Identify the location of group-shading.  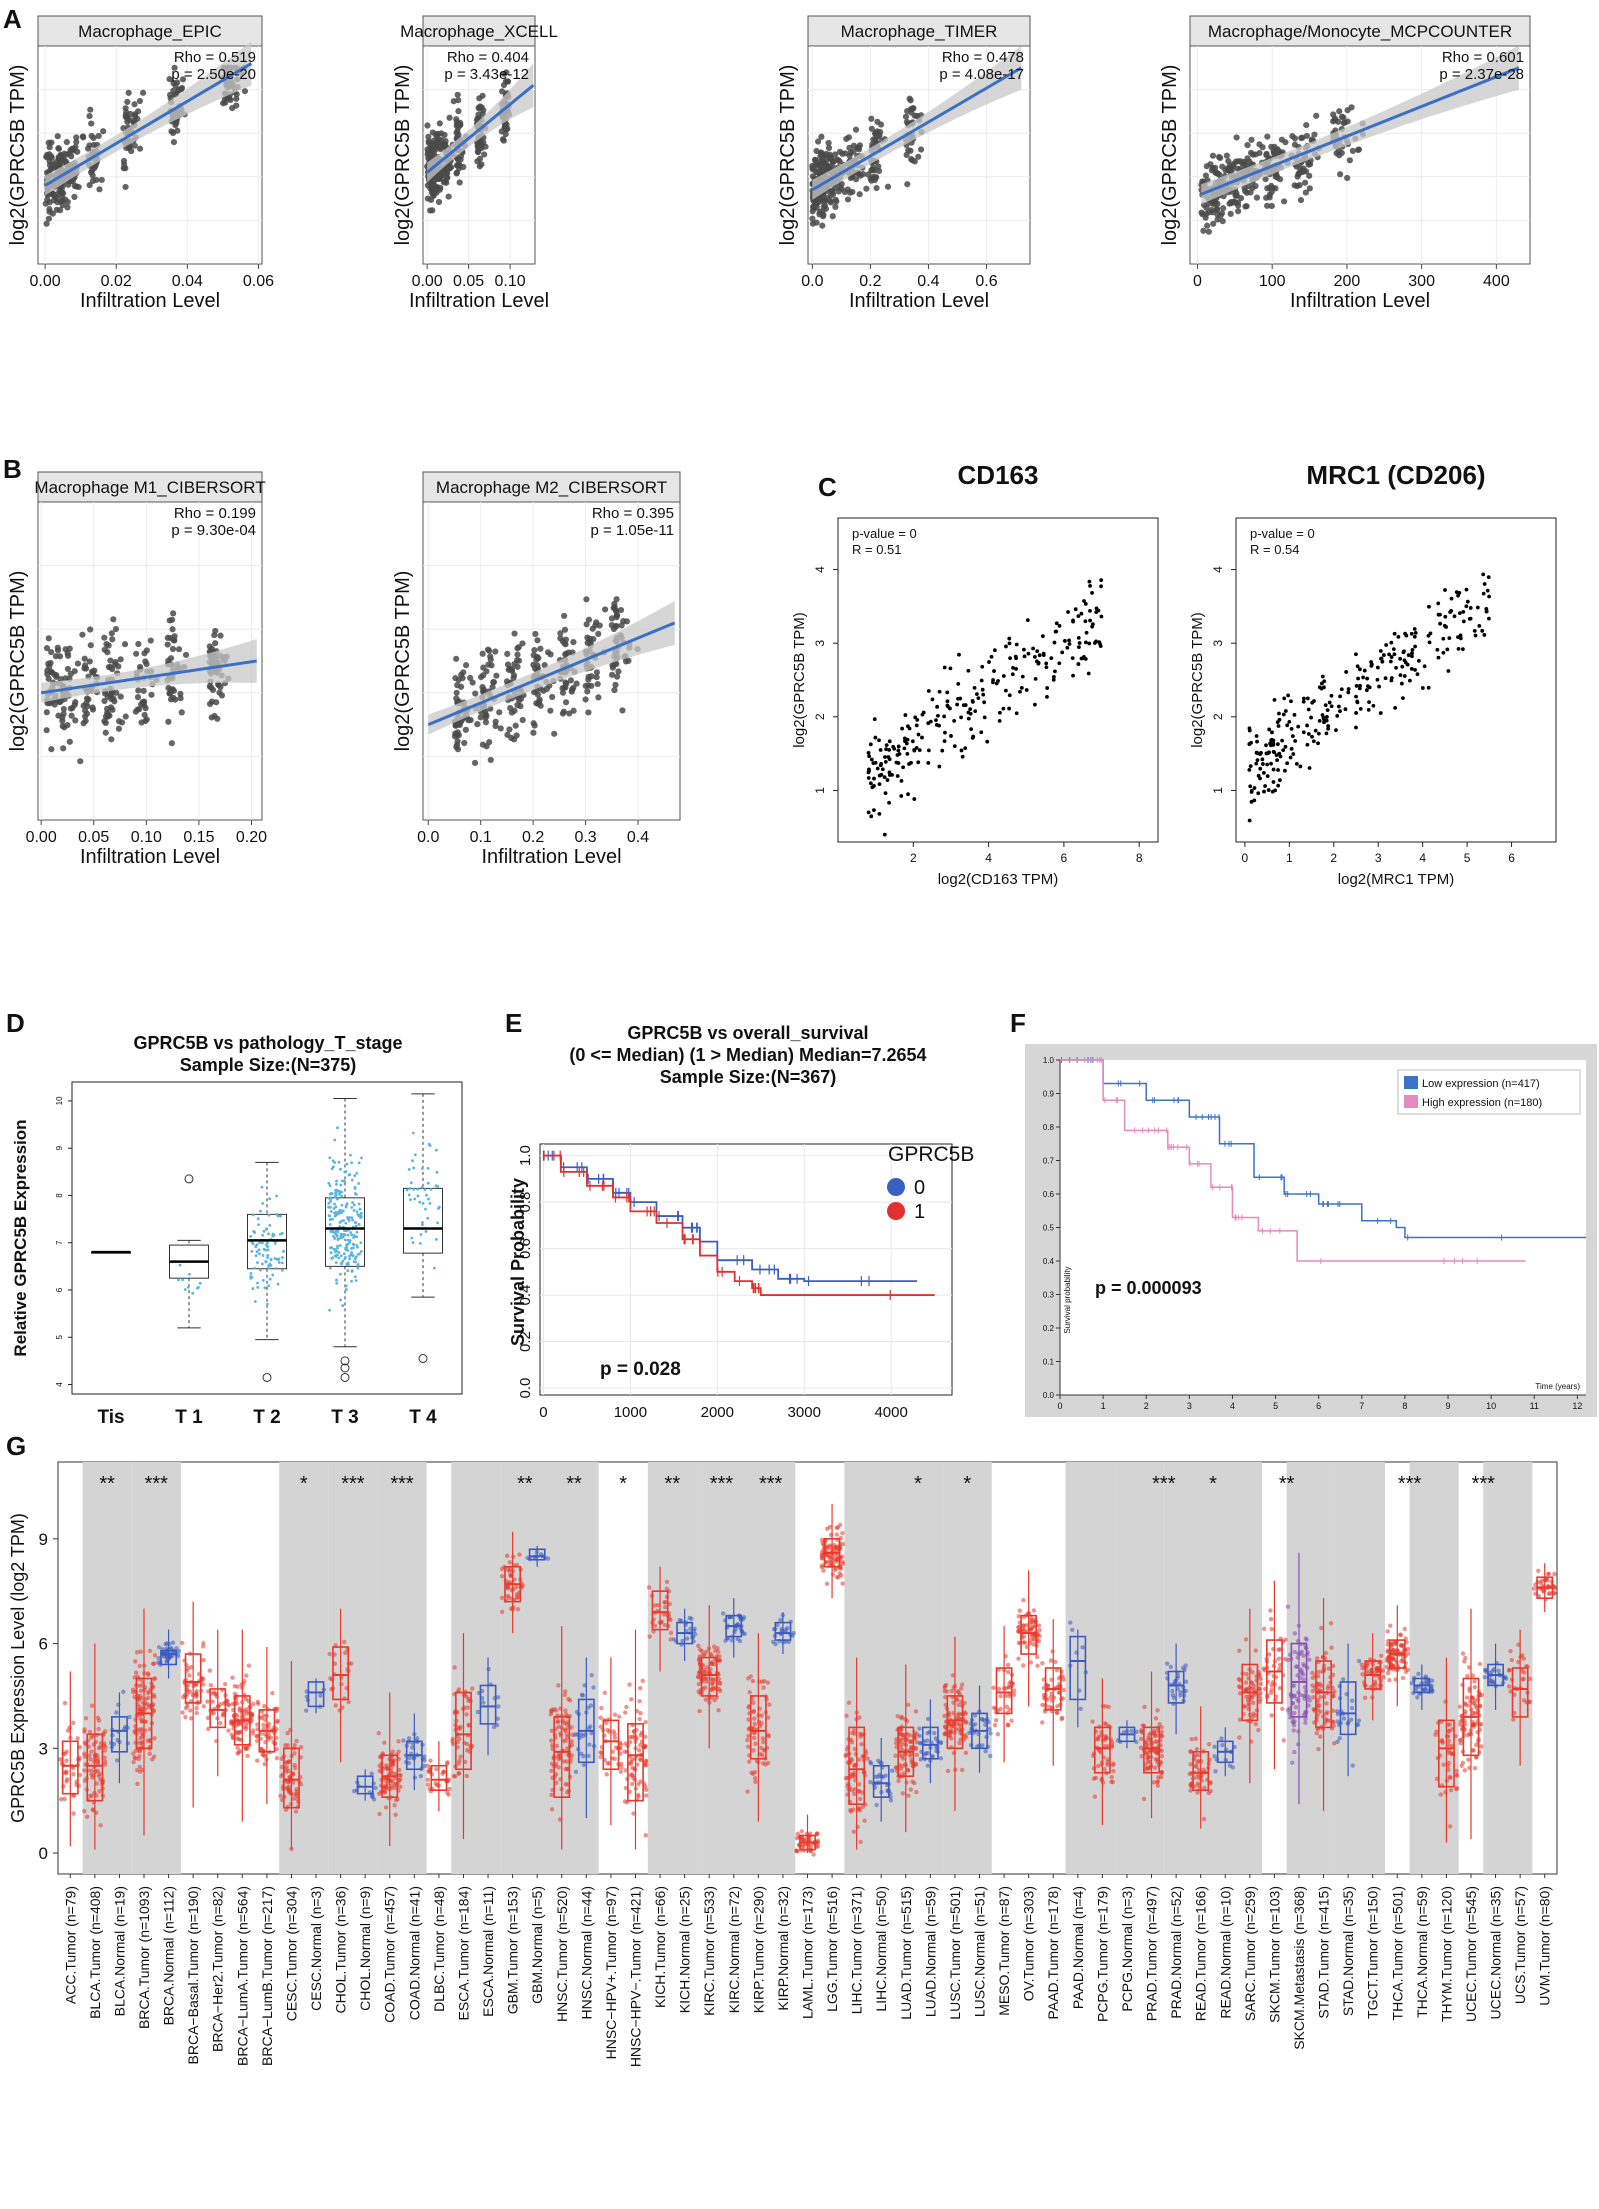
(918, 1668).